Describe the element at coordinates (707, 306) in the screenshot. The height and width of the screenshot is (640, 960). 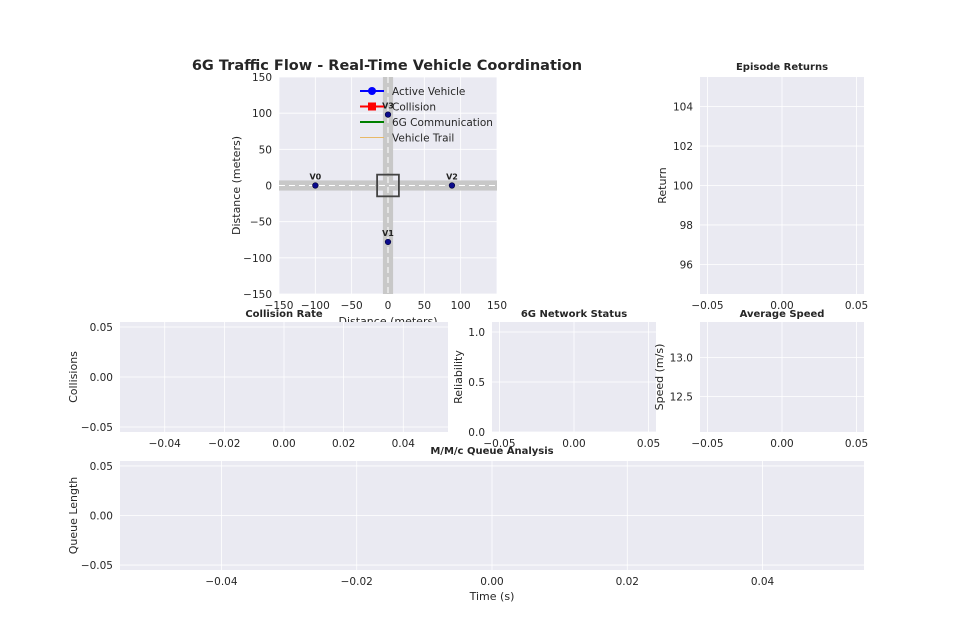
I see `returns-x-tick-label: −0.05` at that location.